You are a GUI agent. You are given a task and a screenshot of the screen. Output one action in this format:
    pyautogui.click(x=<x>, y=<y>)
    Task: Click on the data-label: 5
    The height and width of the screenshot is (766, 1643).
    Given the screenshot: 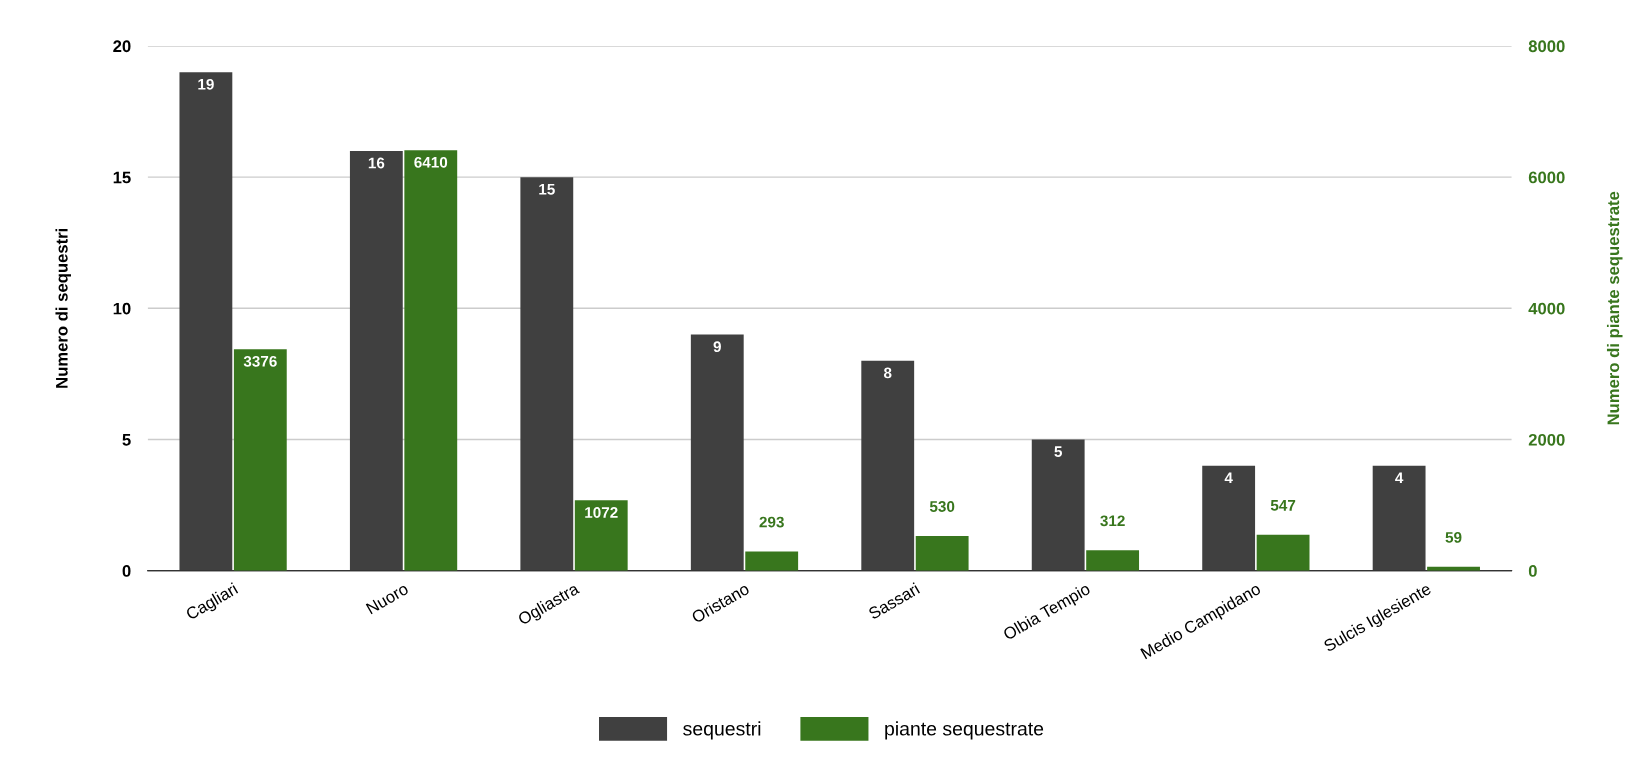 What is the action you would take?
    pyautogui.click(x=1058, y=452)
    